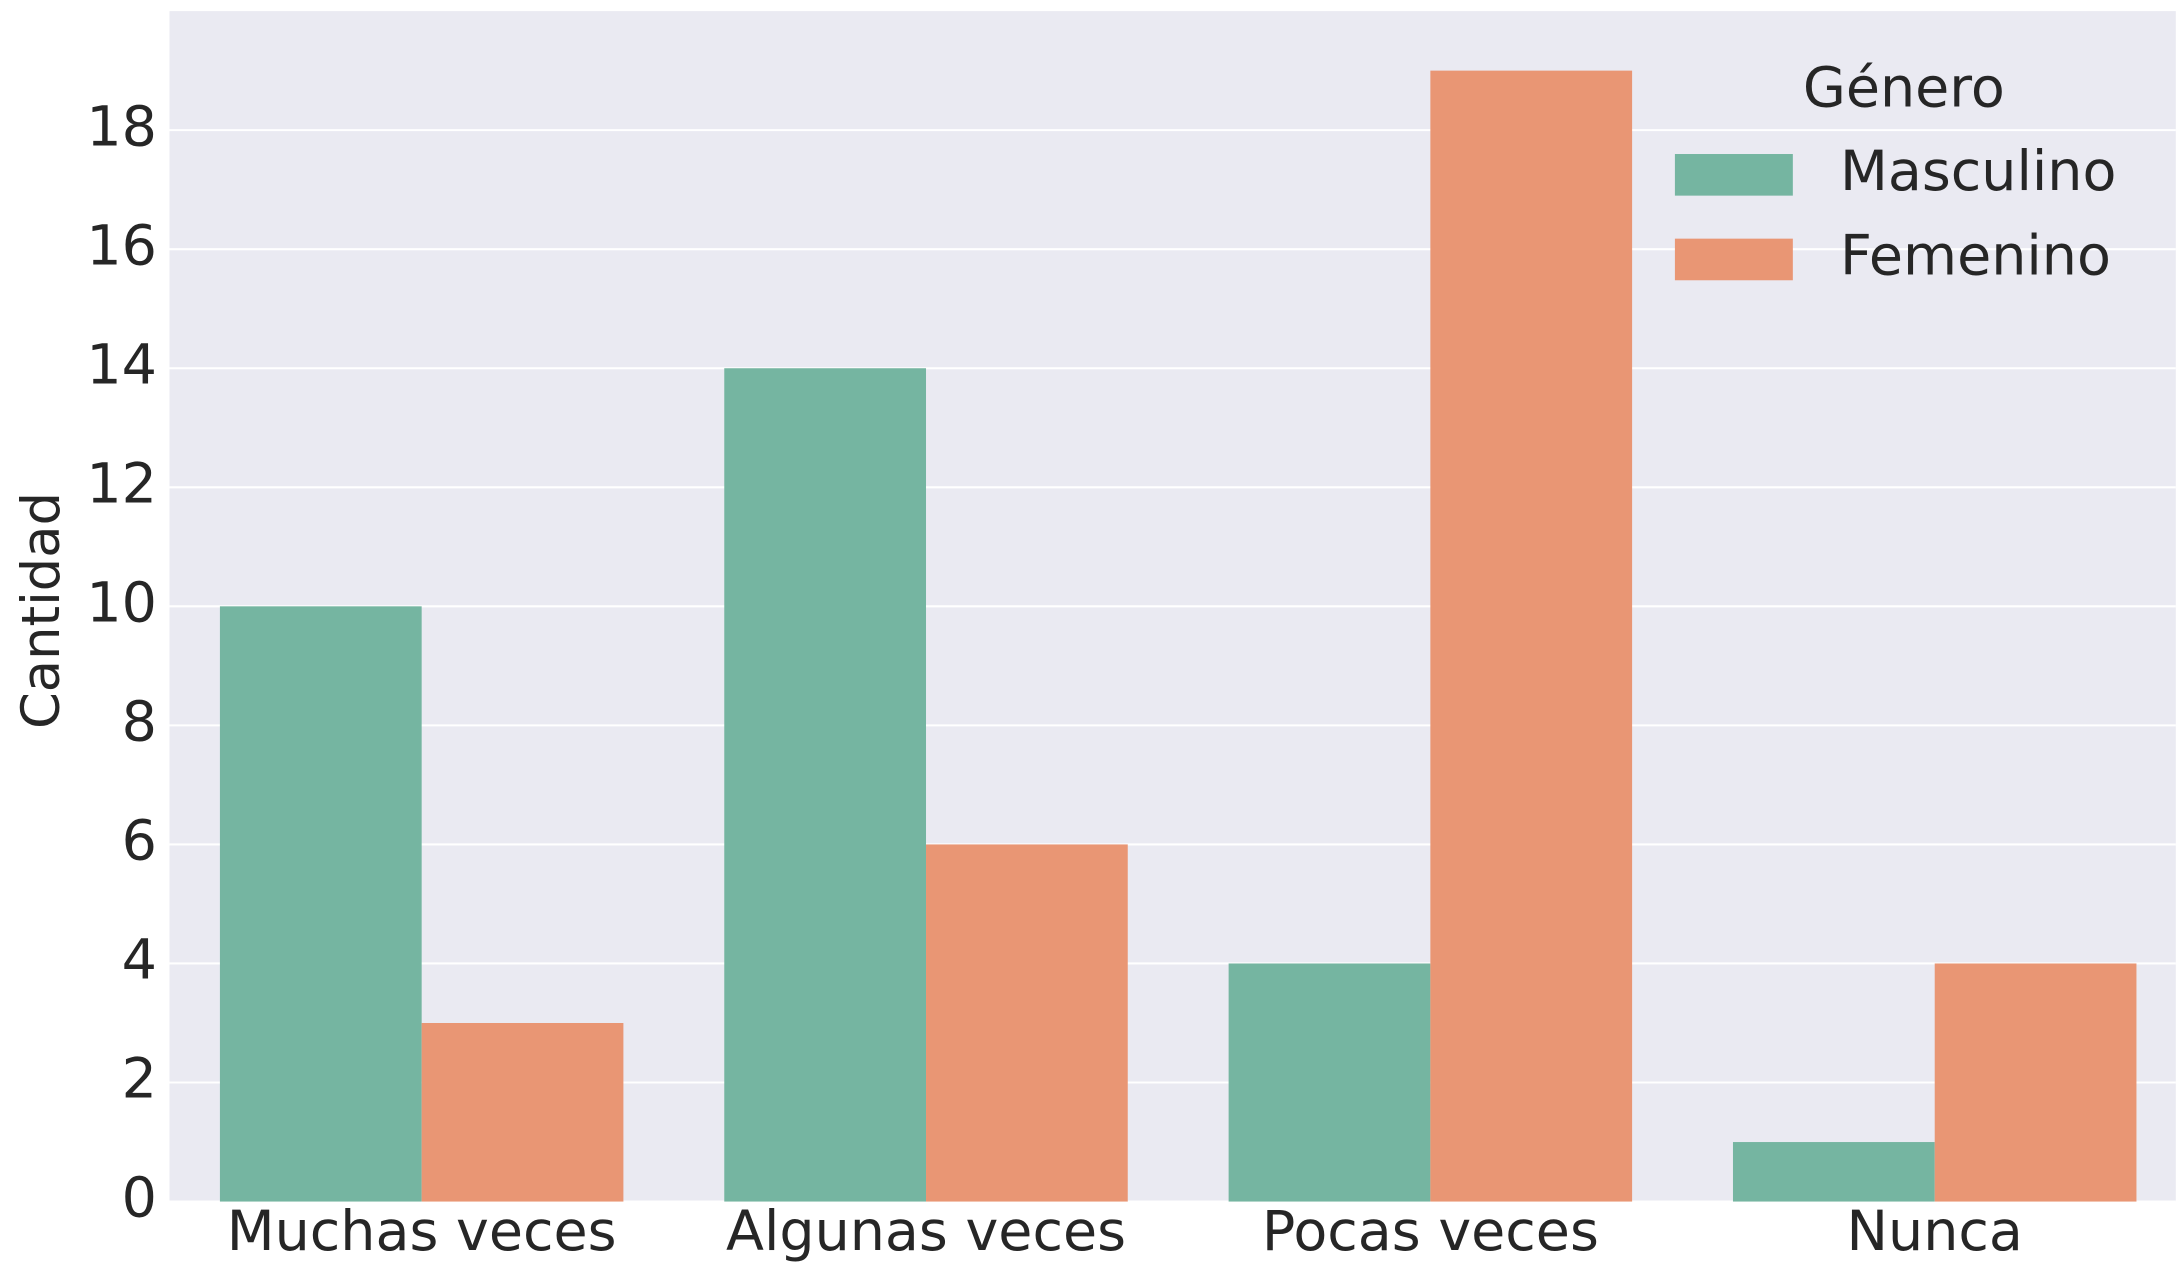  What do you see at coordinates (121, 126) in the screenshot?
I see `y-tick-label: 18` at bounding box center [121, 126].